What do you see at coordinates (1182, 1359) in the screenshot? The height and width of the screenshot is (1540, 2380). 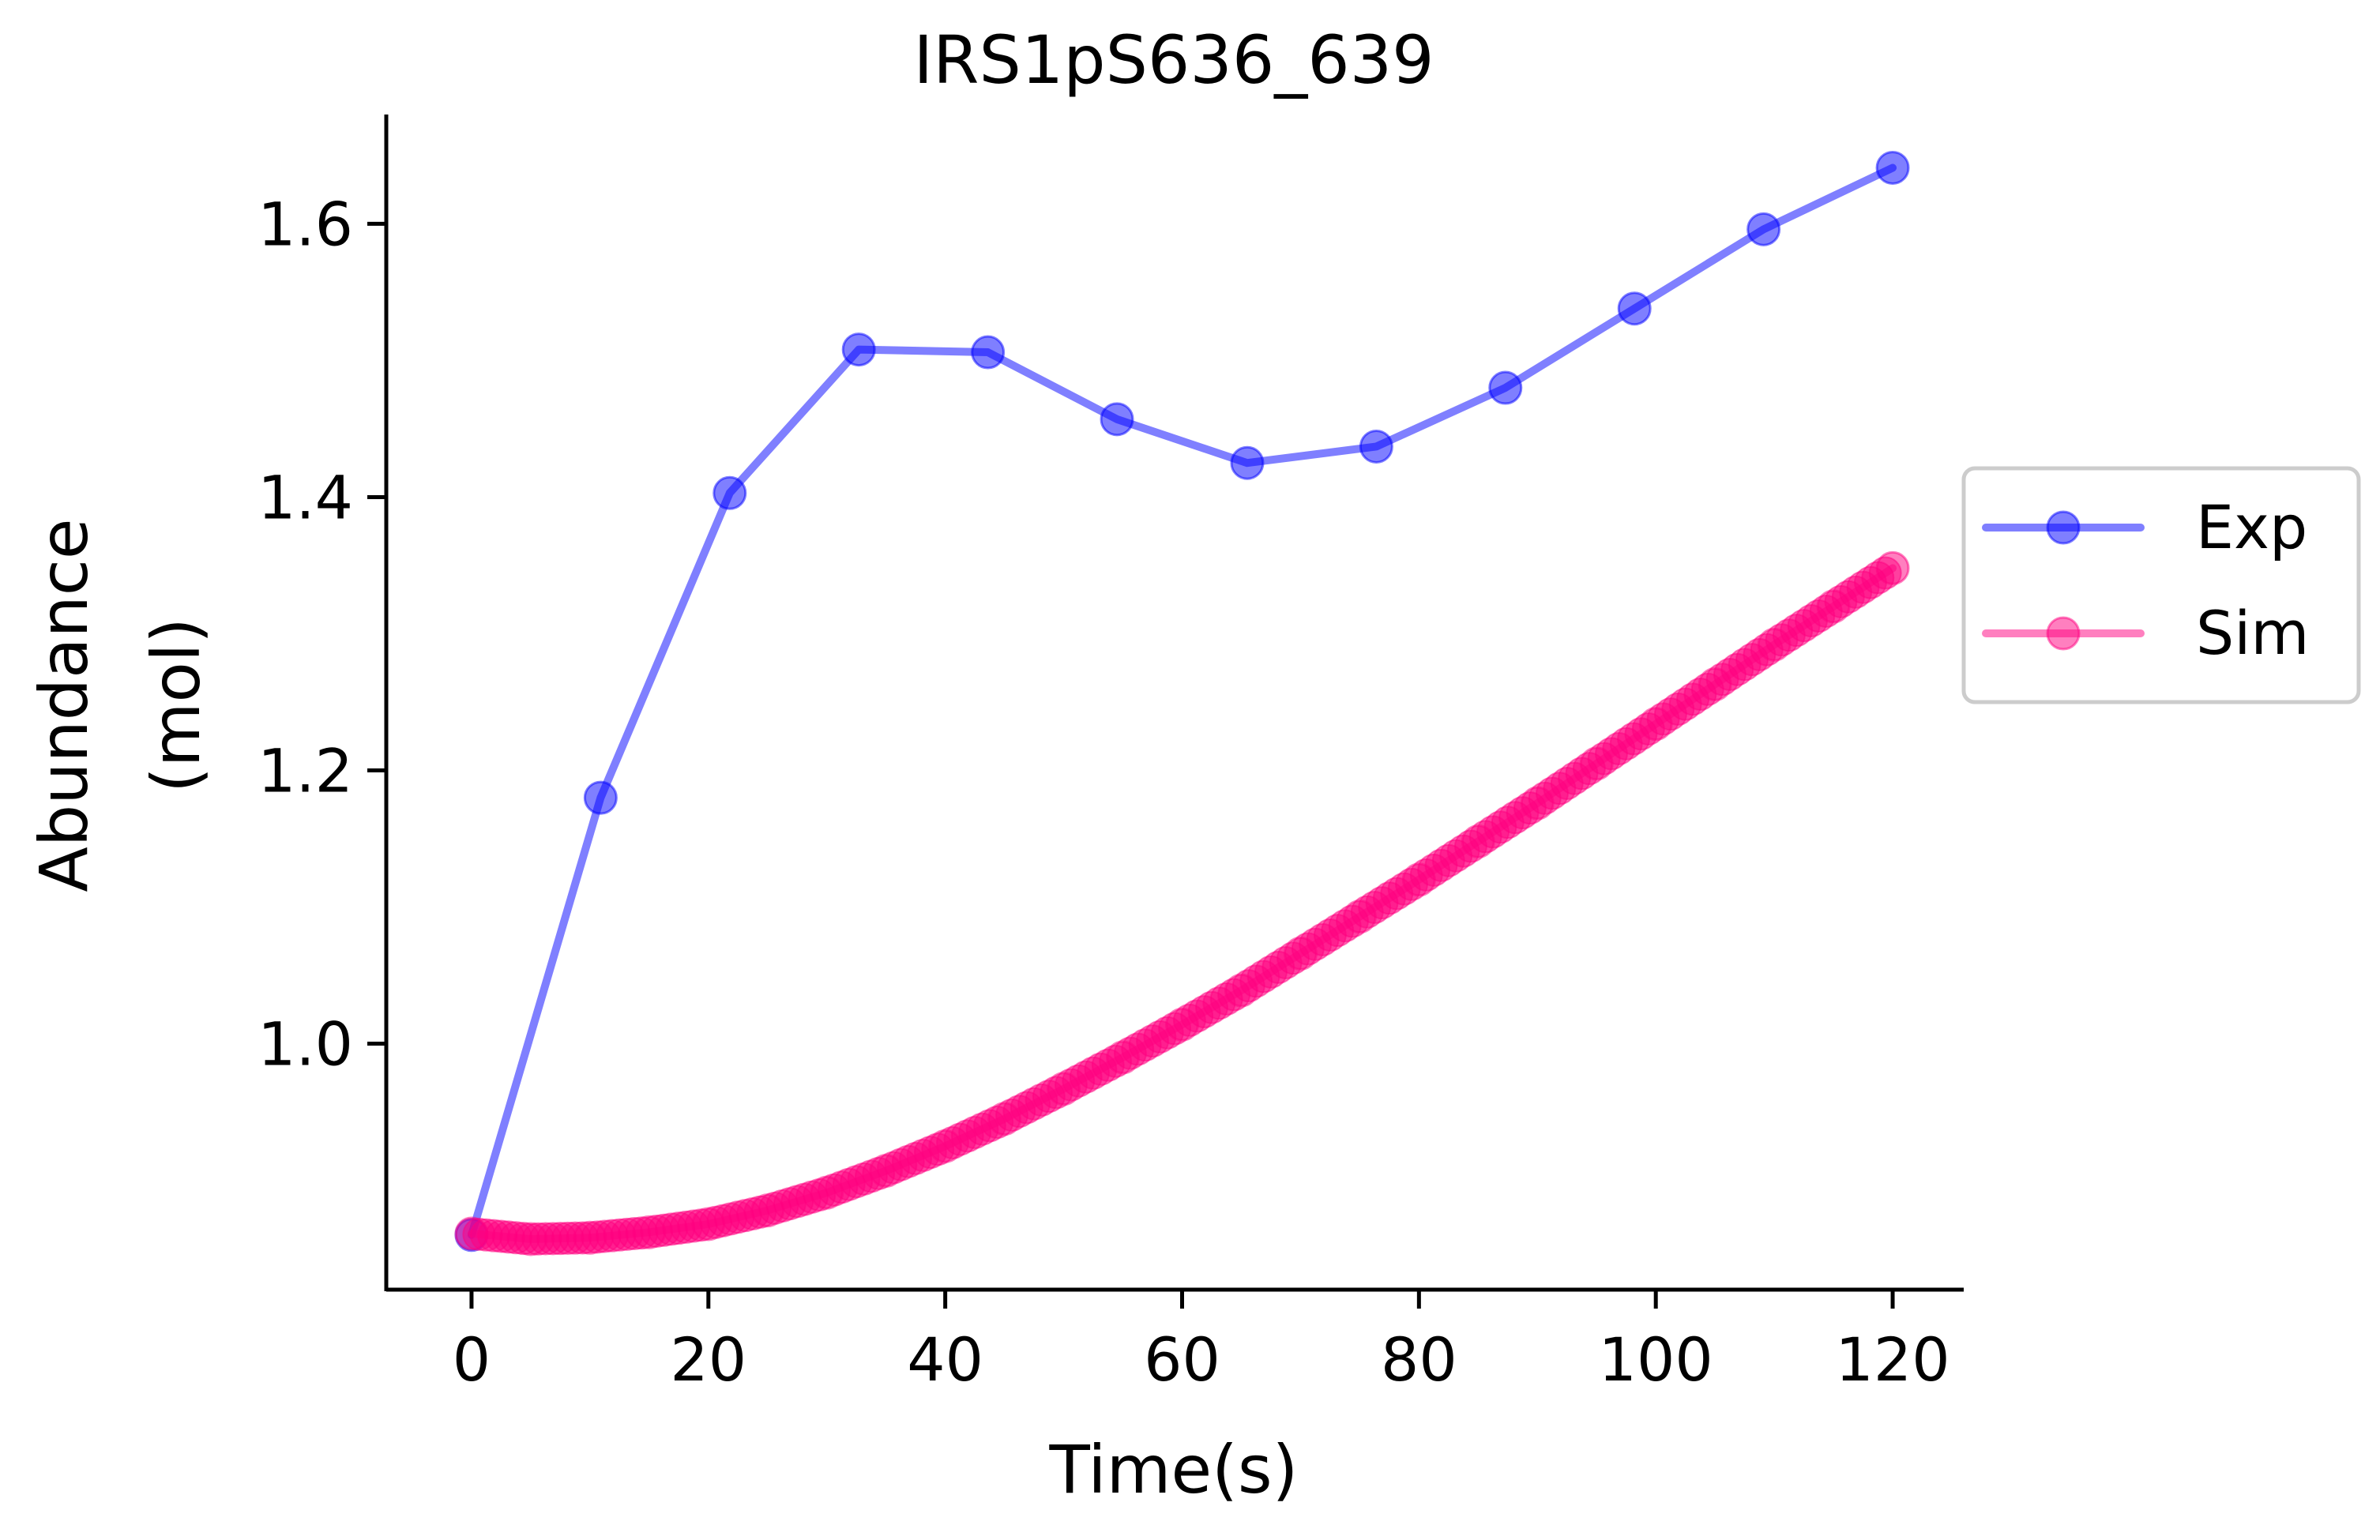 I see `x-tick-label: 60` at bounding box center [1182, 1359].